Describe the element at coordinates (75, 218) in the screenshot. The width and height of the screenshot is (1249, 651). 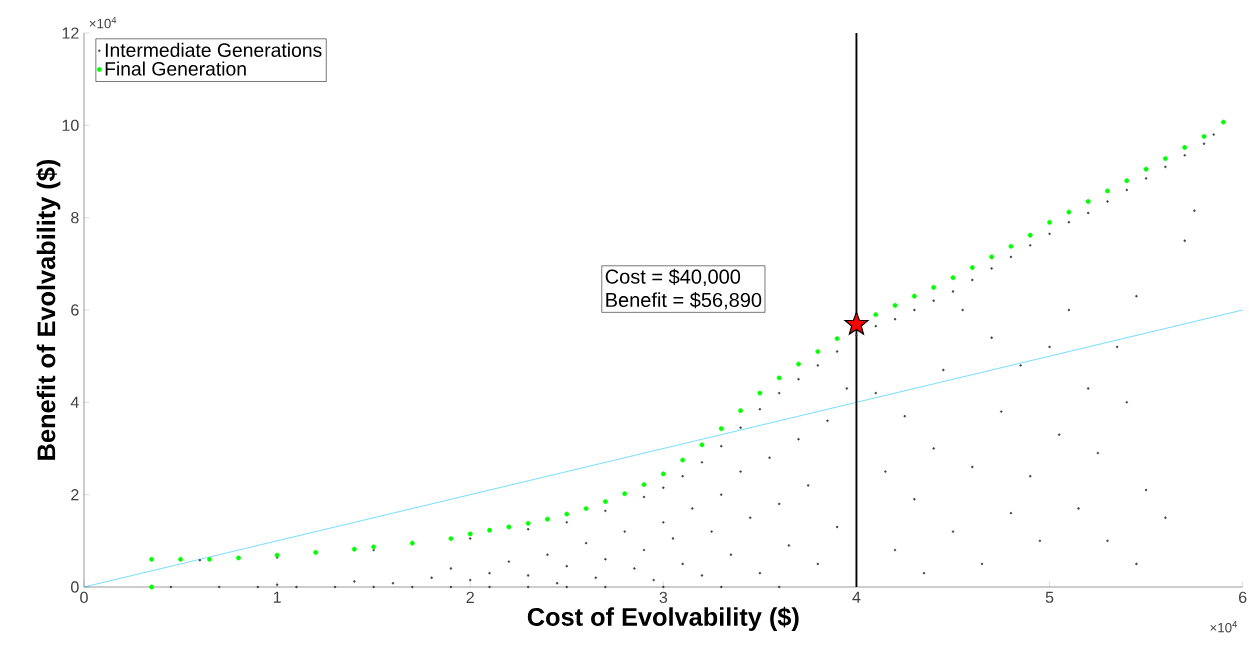
I see `y-tick-label: 8` at that location.